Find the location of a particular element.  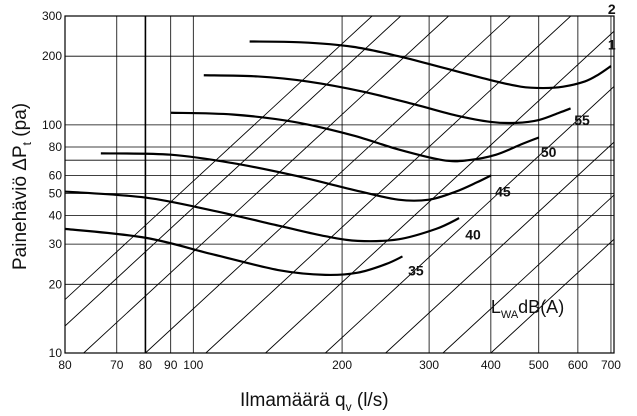

y-tick-label: 50 is located at coordinates (56, 194).